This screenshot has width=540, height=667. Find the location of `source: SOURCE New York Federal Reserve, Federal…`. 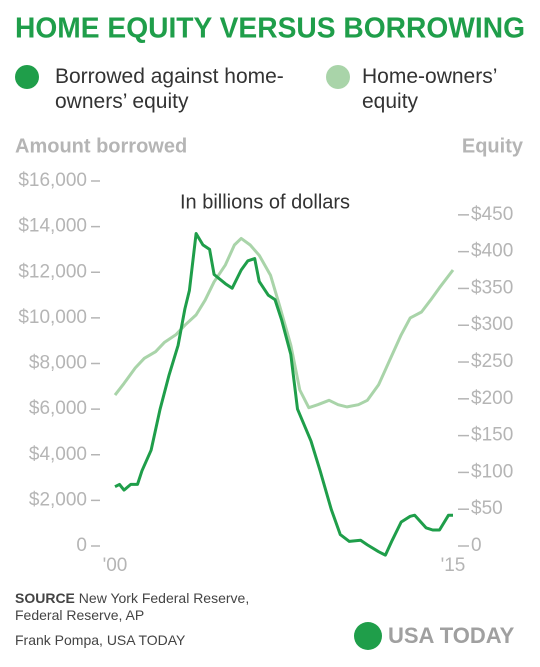

source: SOURCE New York Federal Reserve, Federal… is located at coordinates (145, 607).